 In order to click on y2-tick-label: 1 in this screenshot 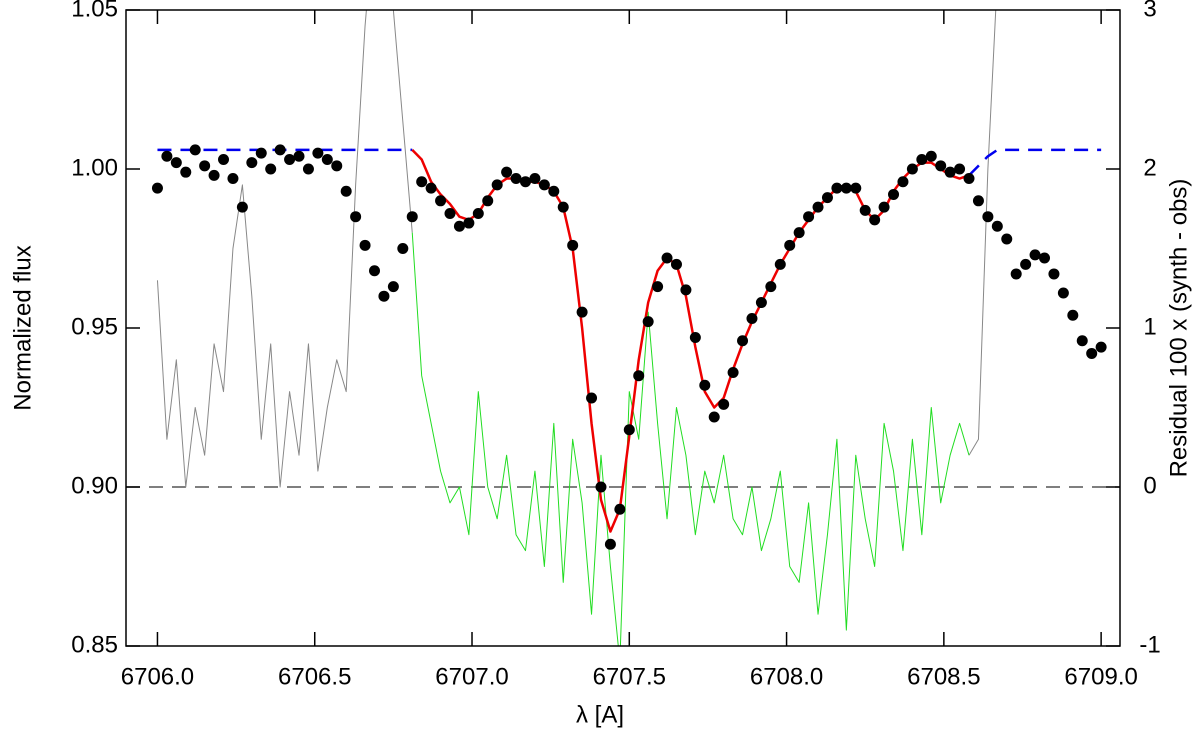, I will do `click(1149, 326)`.